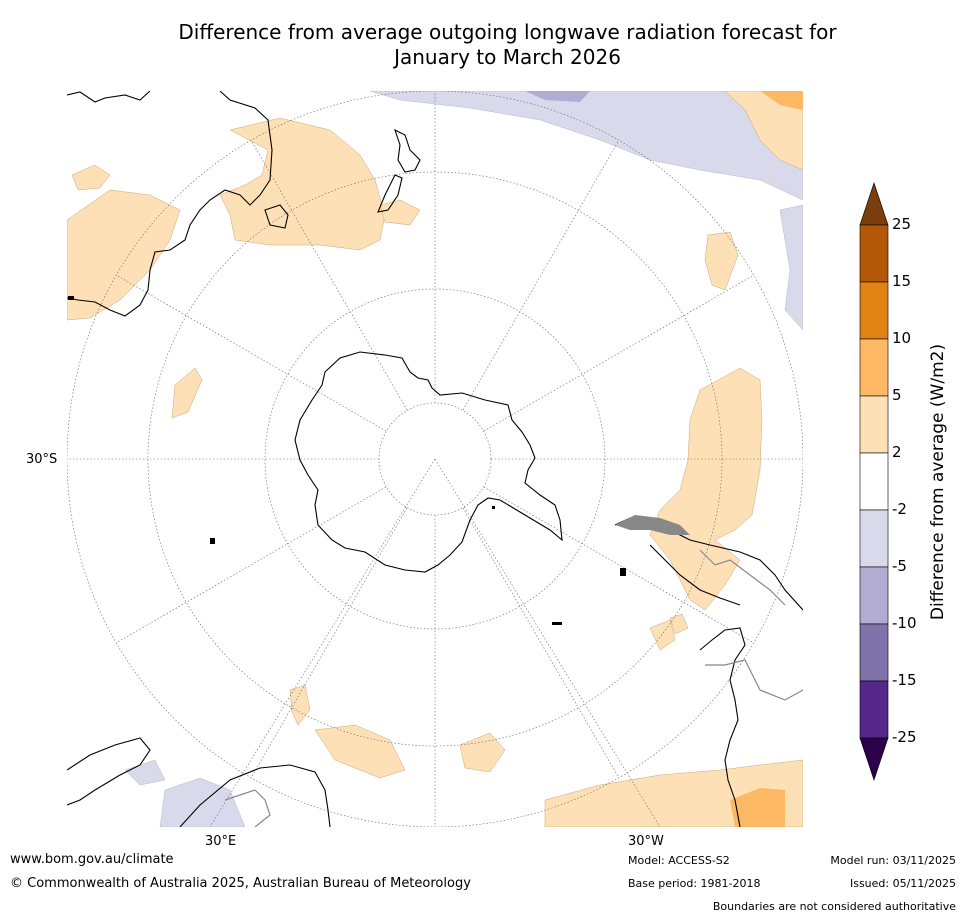  What do you see at coordinates (897, 395) in the screenshot?
I see `colorbar-tick-5: 5` at bounding box center [897, 395].